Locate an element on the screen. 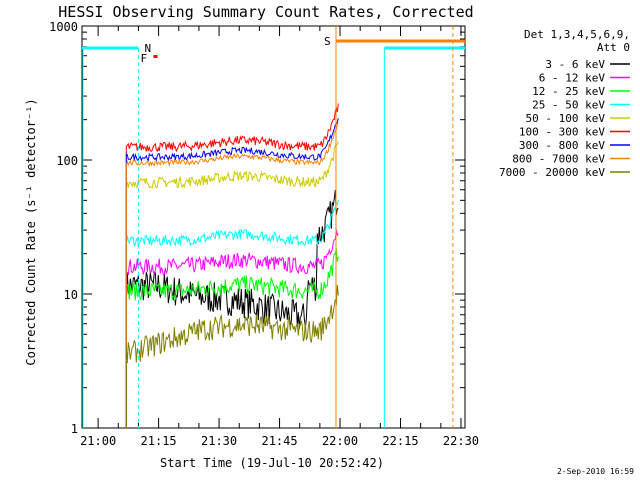 The image size is (640, 480). legend-label-7: 300 - 800 keV is located at coordinates (562, 145).